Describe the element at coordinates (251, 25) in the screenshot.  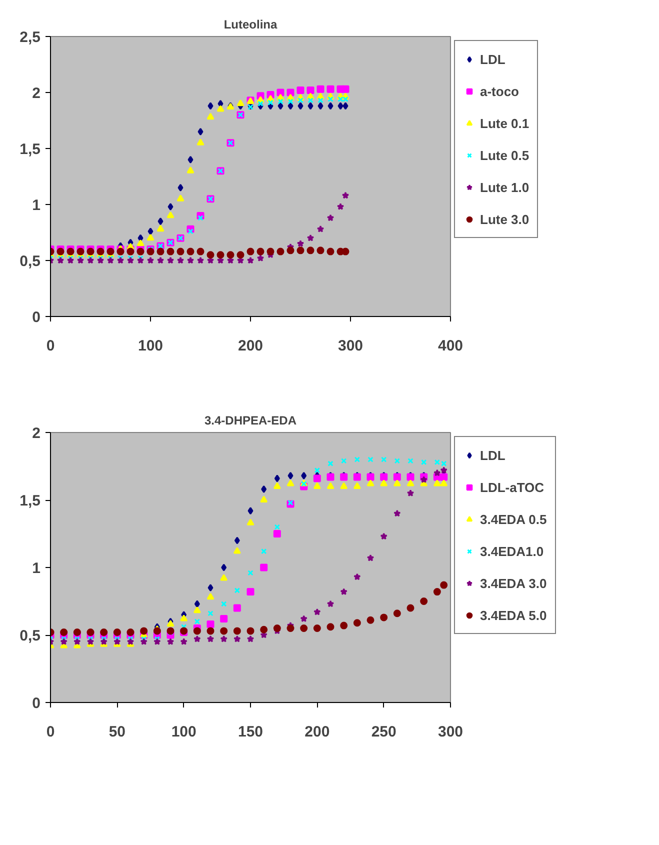
I see `chart-title: Luteolina` at that location.